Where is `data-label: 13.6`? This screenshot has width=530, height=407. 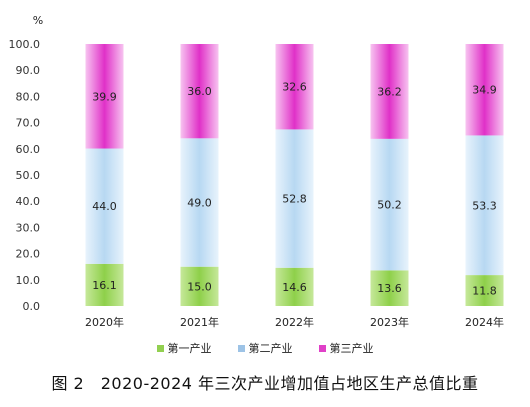 data-label: 13.6 is located at coordinates (389, 288).